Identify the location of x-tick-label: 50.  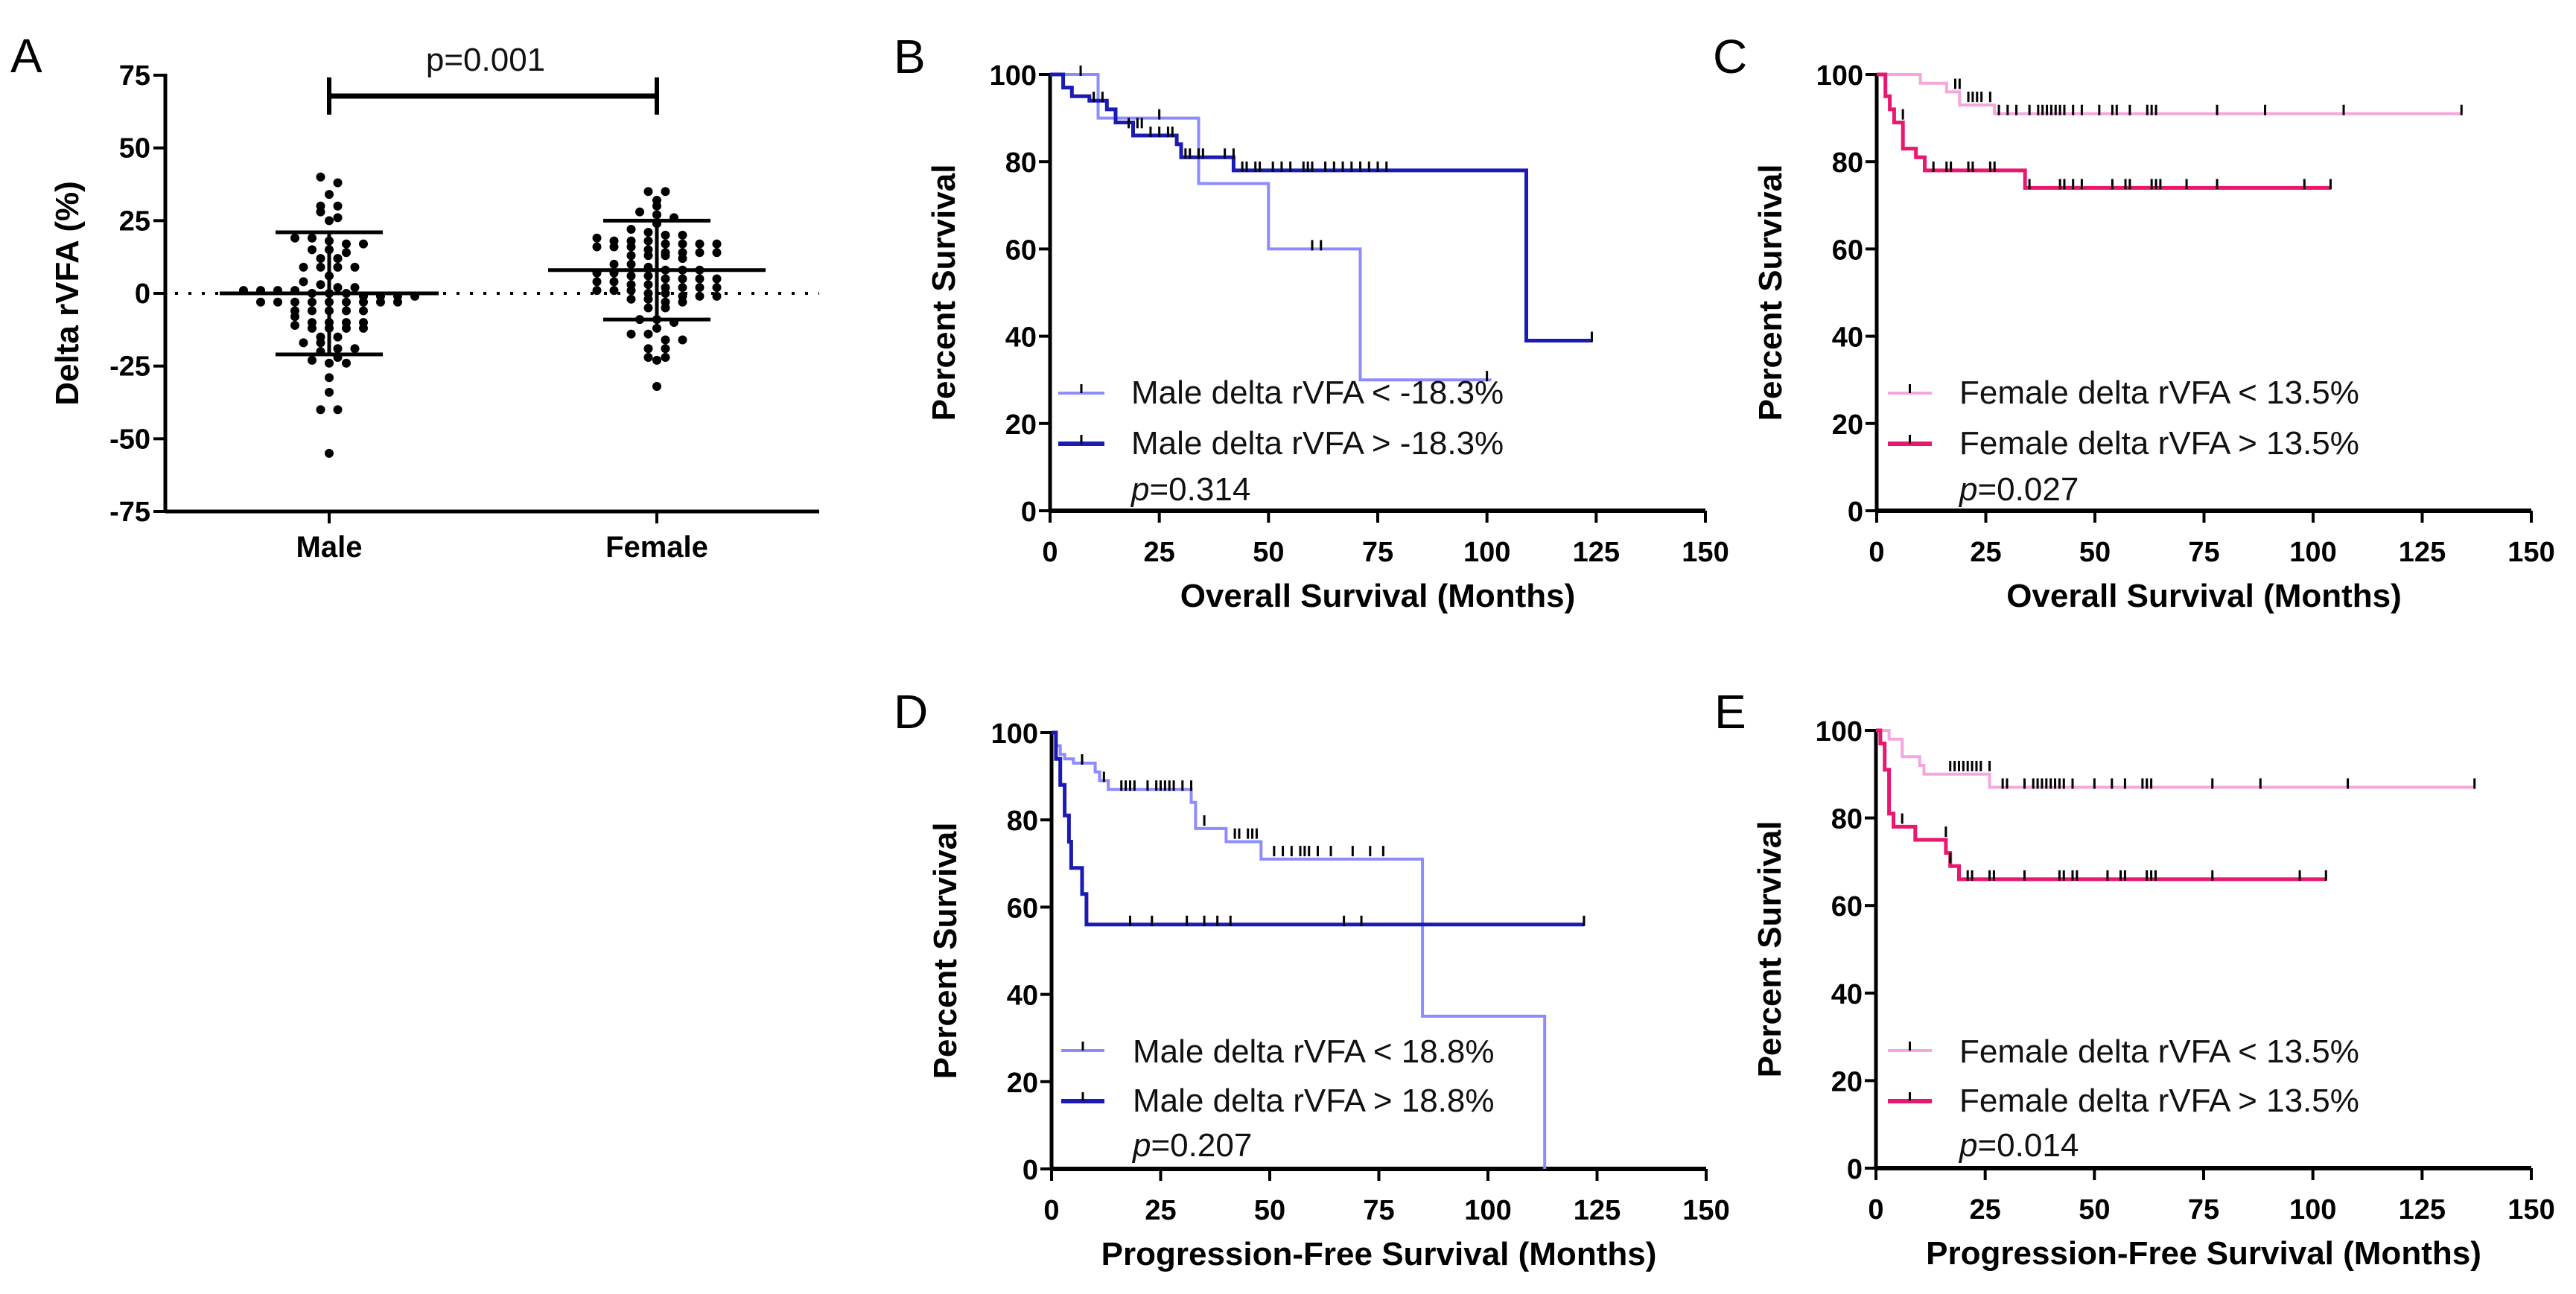
(2095, 552).